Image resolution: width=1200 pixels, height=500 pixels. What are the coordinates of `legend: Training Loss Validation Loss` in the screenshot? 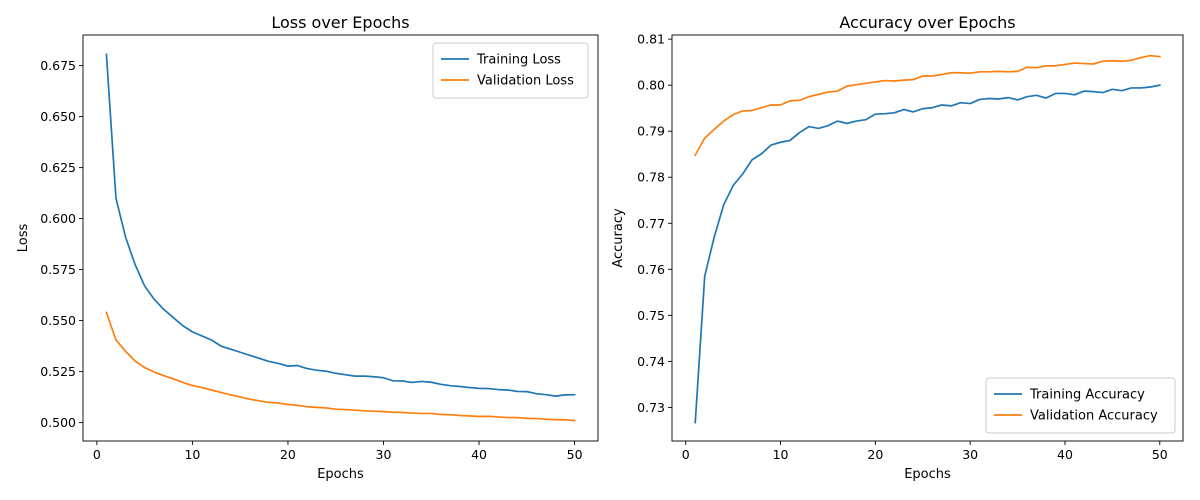 It's located at (510, 70).